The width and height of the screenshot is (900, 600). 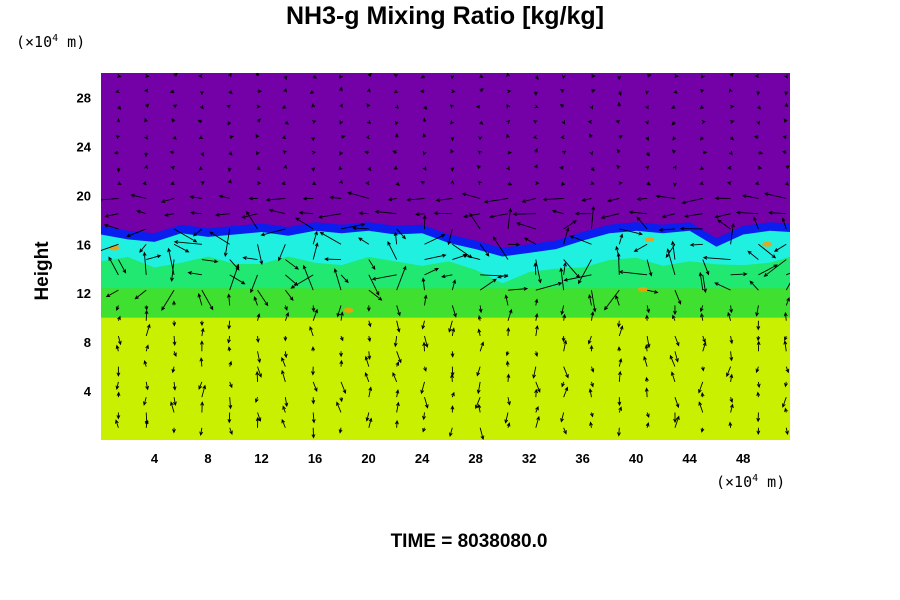 I want to click on x-tick-label: 28, so click(x=475, y=458).